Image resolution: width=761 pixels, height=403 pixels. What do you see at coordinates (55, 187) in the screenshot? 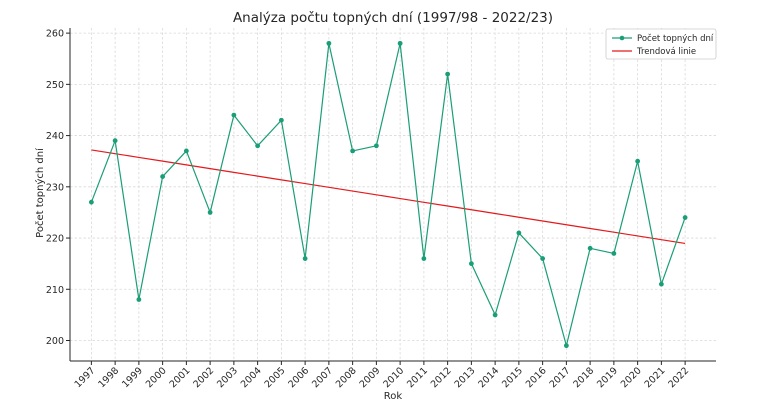
I see `y-tick-label: 230` at bounding box center [55, 187].